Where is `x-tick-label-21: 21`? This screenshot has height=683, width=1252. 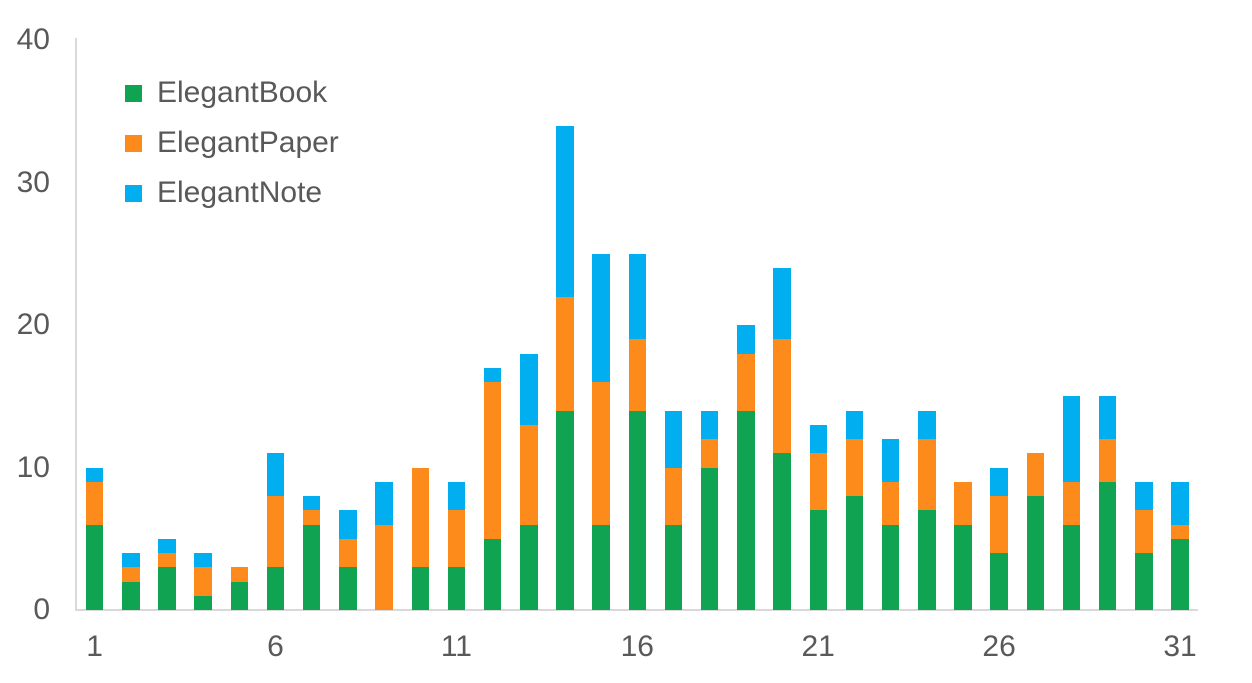
x-tick-label-21: 21 is located at coordinates (818, 646).